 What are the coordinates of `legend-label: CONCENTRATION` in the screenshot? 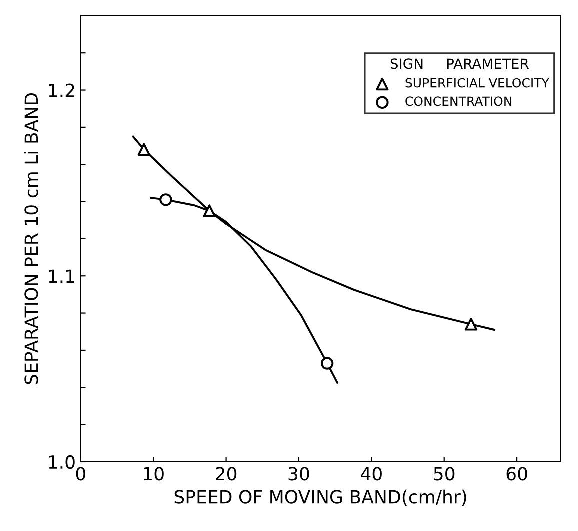 It's located at (459, 101).